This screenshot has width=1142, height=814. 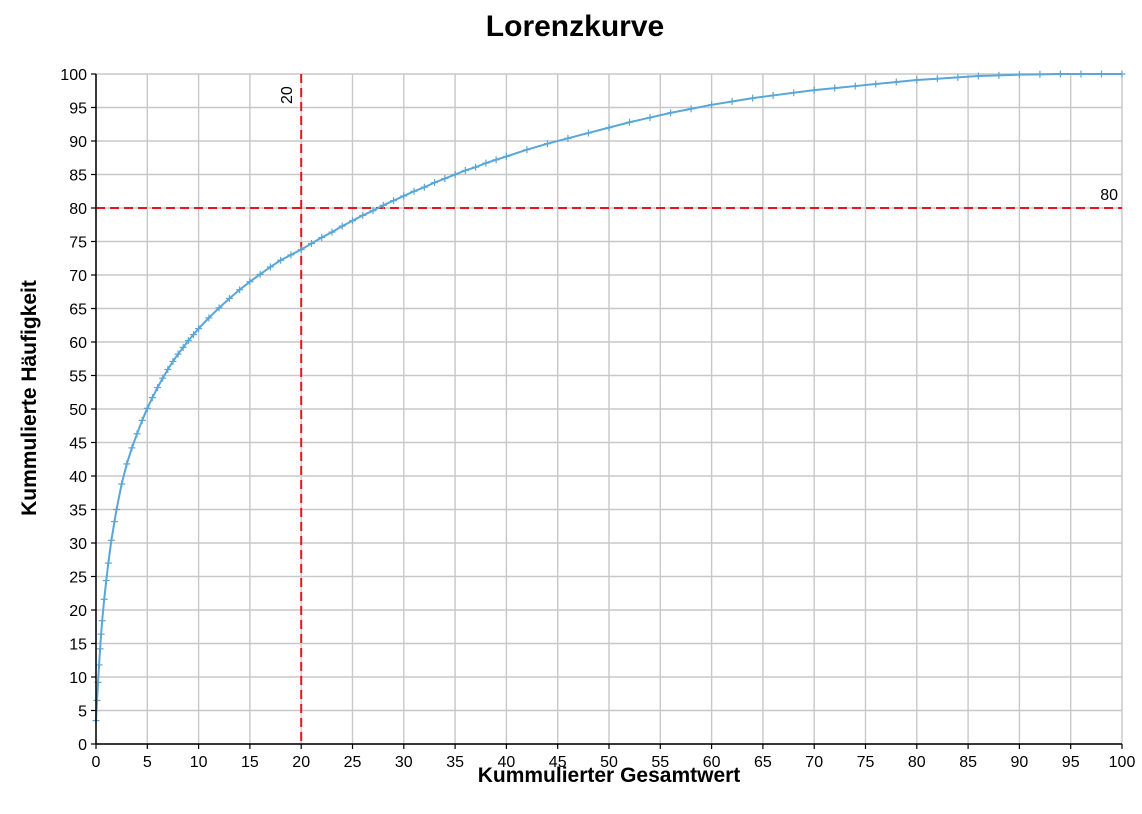 What do you see at coordinates (78, 310) in the screenshot?
I see `y-tick-label: 65` at bounding box center [78, 310].